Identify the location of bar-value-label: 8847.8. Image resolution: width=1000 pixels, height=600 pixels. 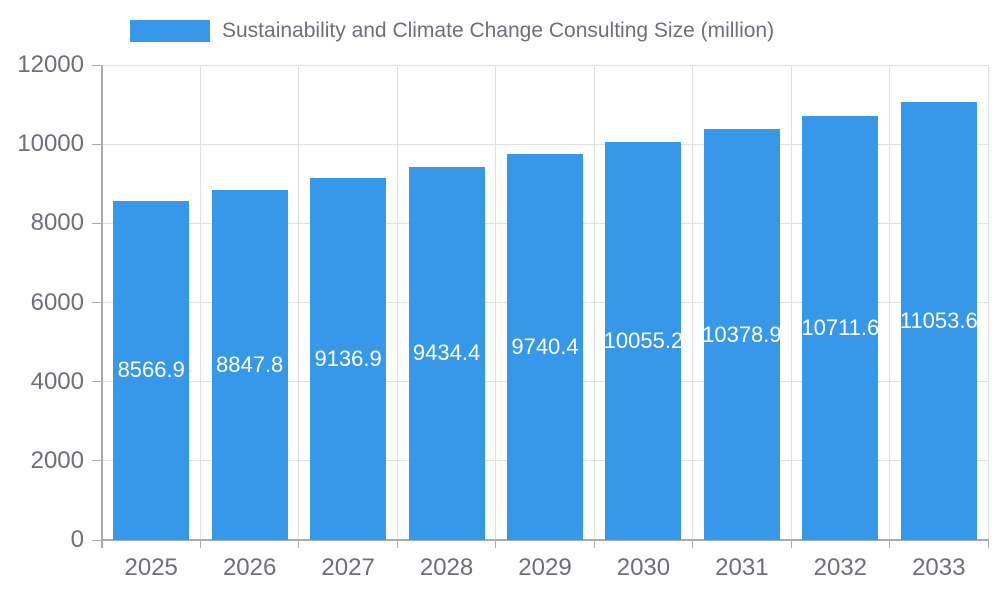
(250, 364).